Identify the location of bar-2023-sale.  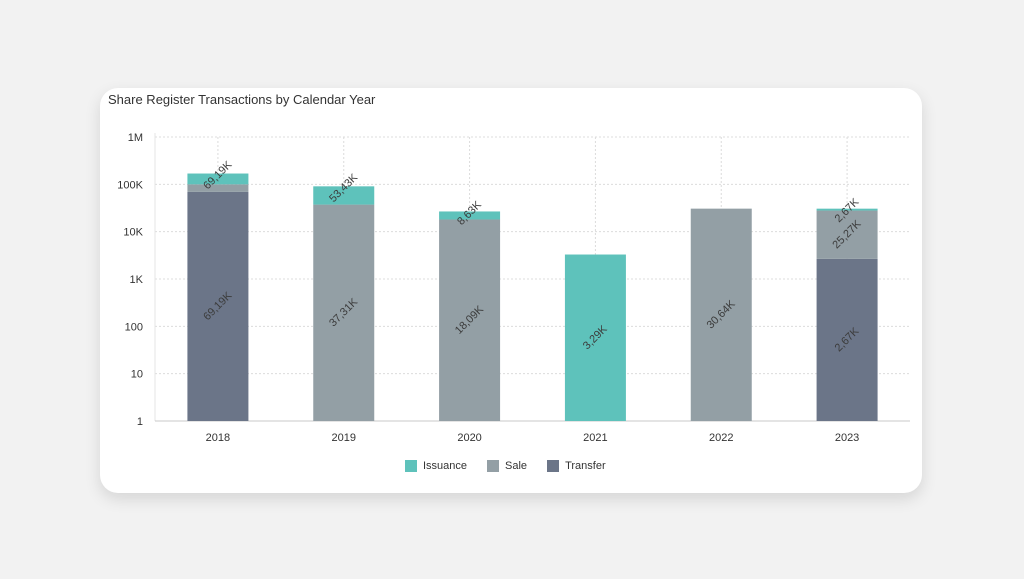
(847, 234).